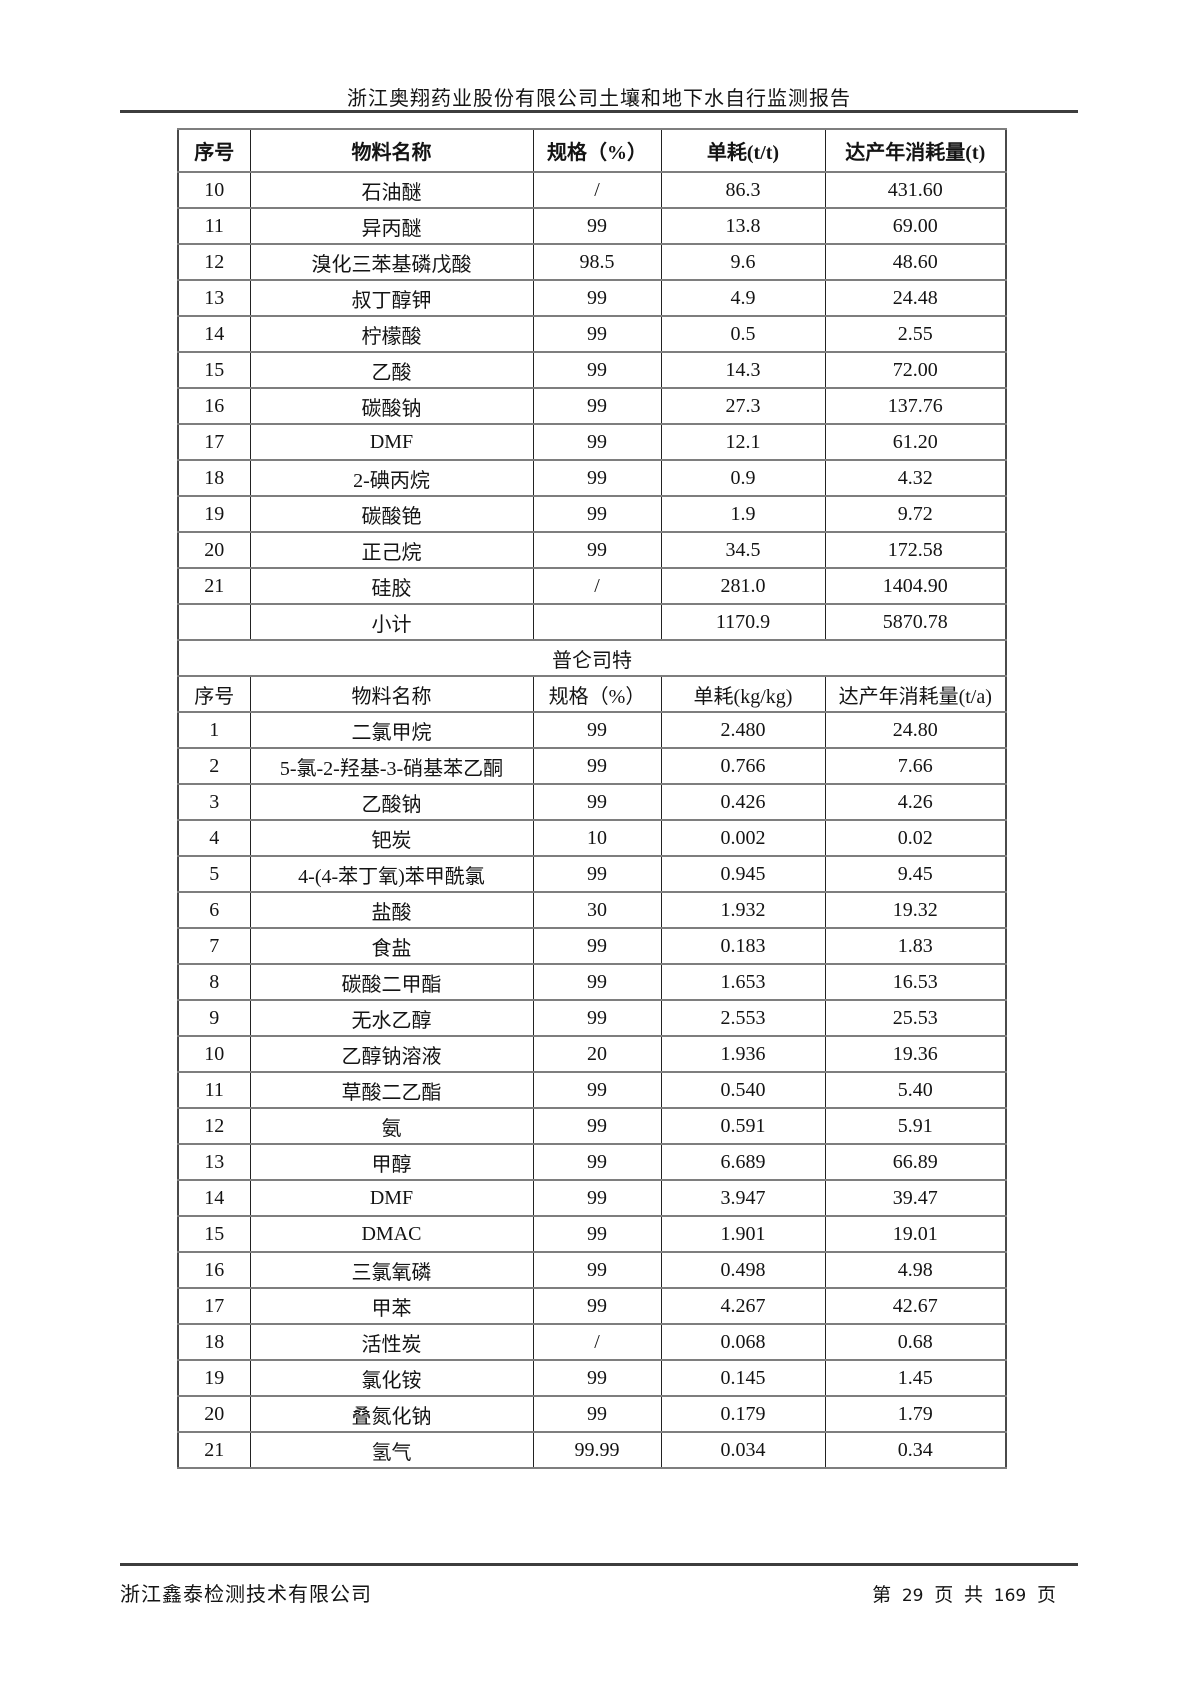  What do you see at coordinates (915, 586) in the screenshot?
I see `table-cell: 1404.90` at bounding box center [915, 586].